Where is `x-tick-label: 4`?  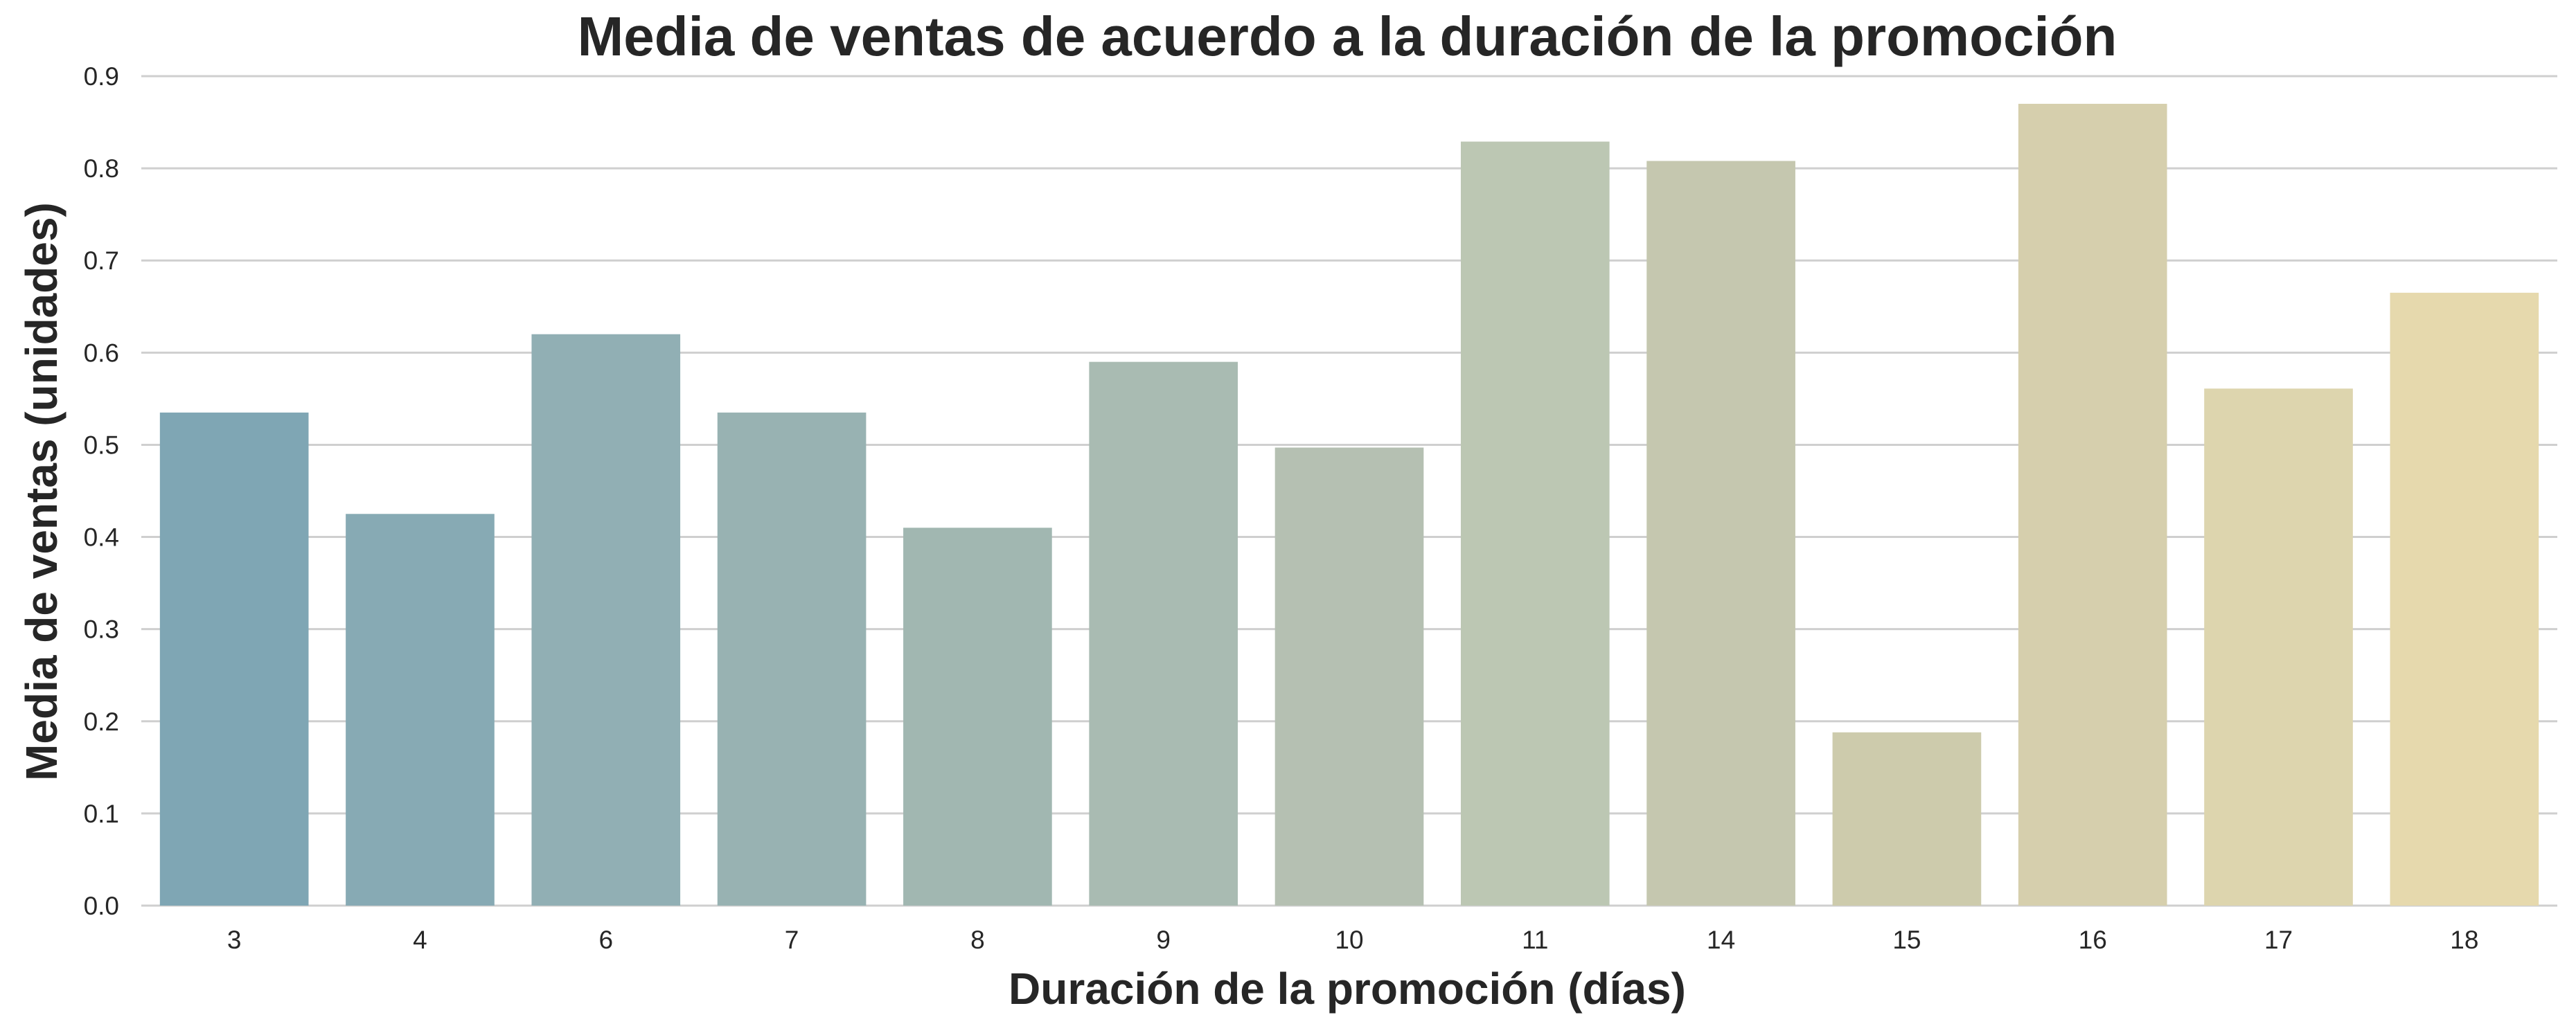 x-tick-label: 4 is located at coordinates (420, 940).